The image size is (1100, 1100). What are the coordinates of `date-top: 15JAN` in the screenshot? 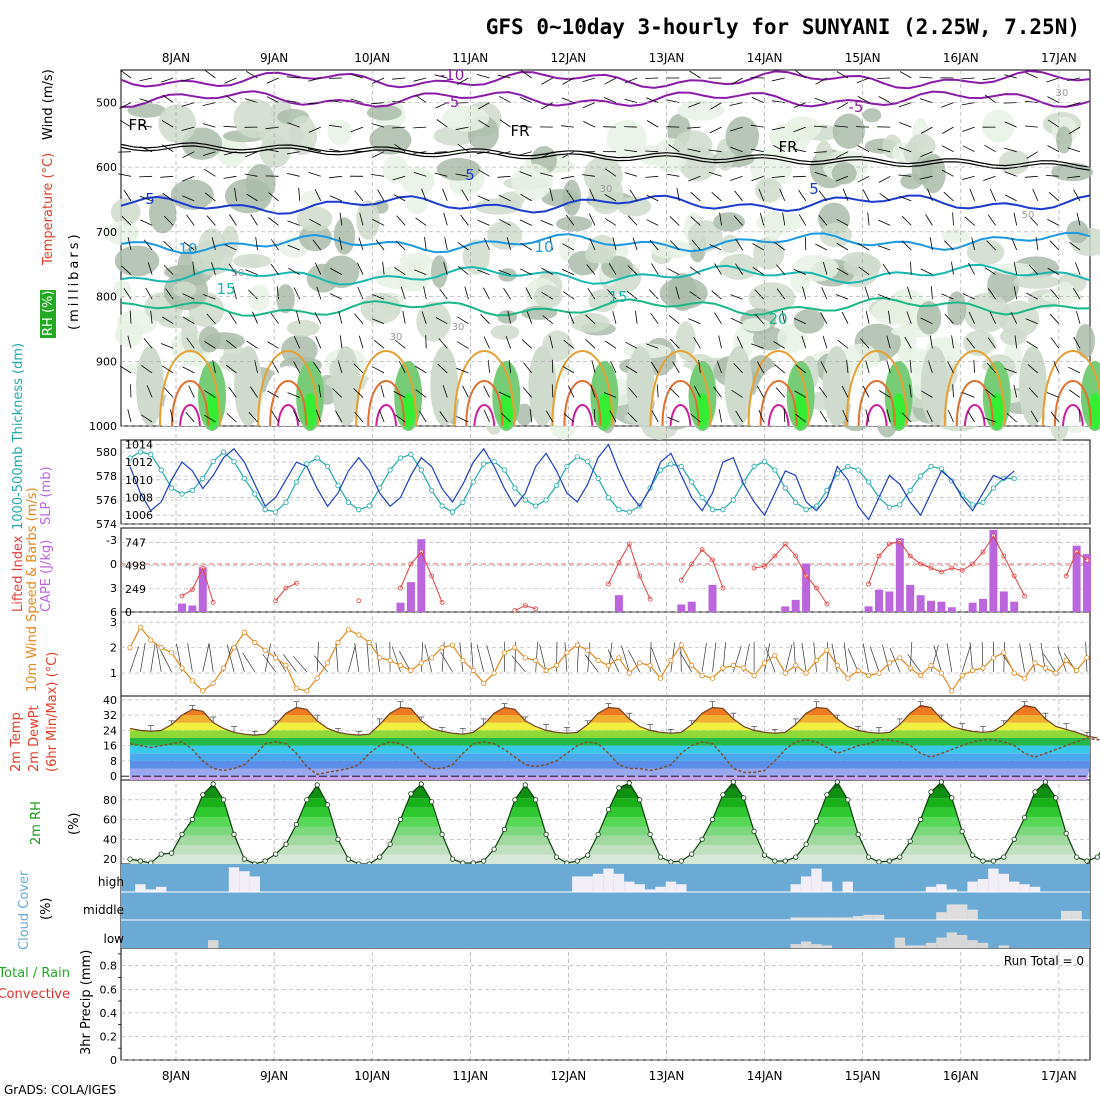 It's located at (863, 58).